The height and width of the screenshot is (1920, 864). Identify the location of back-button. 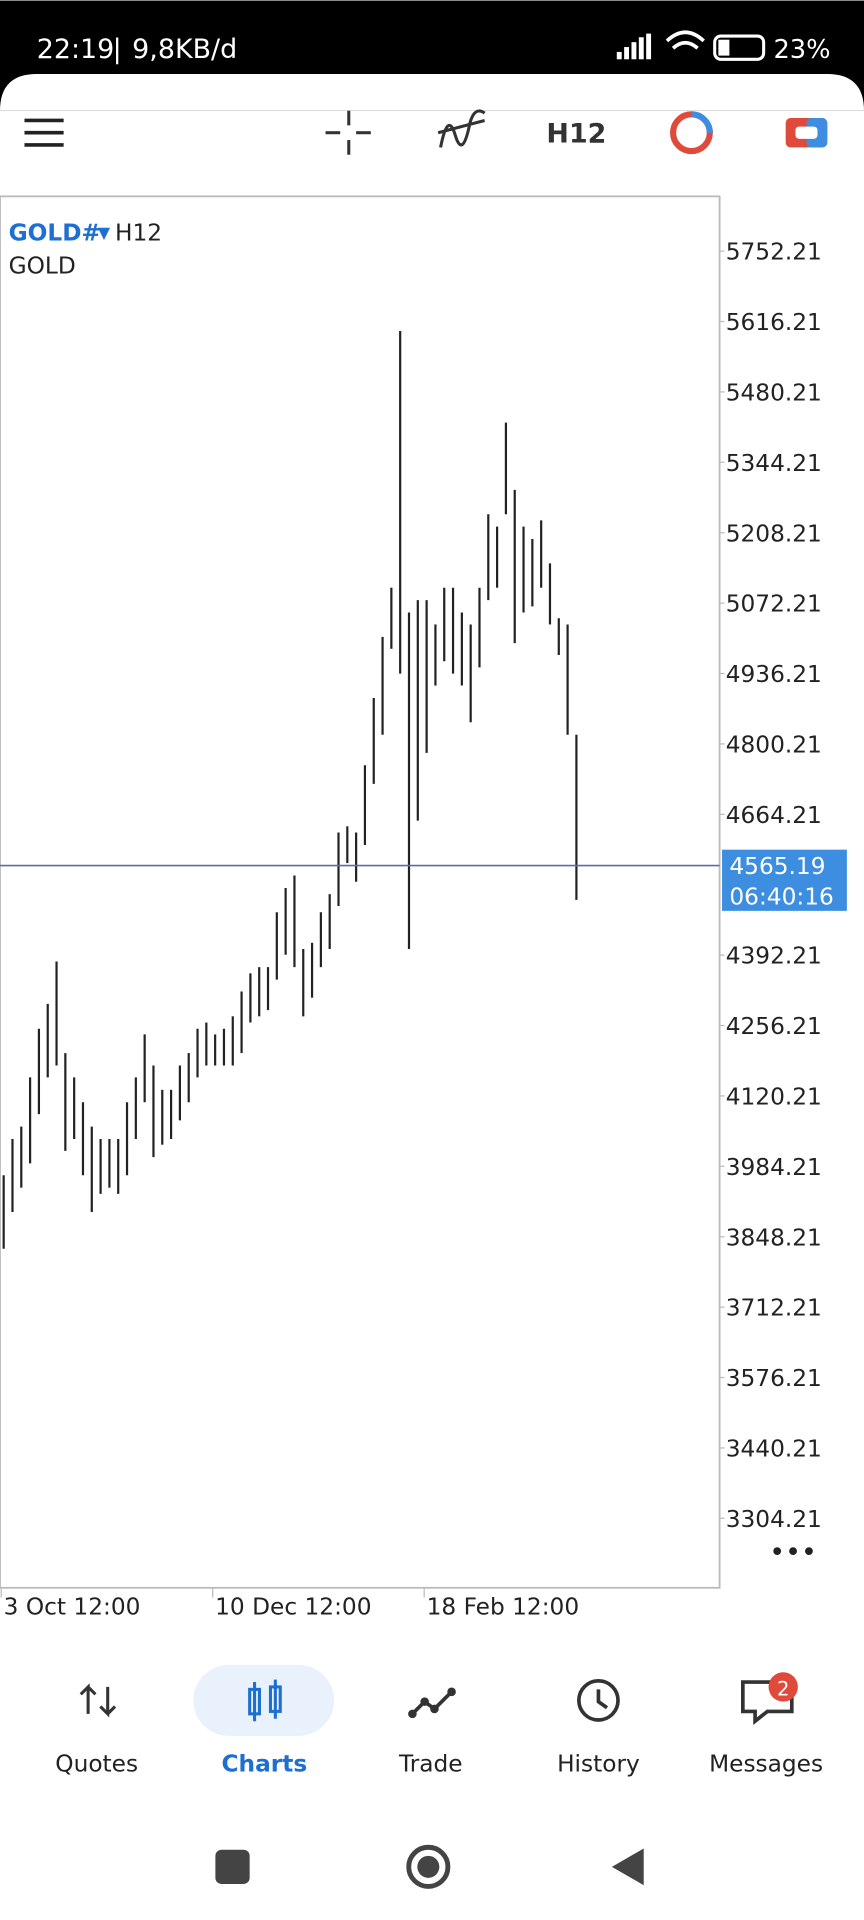
(627, 1867).